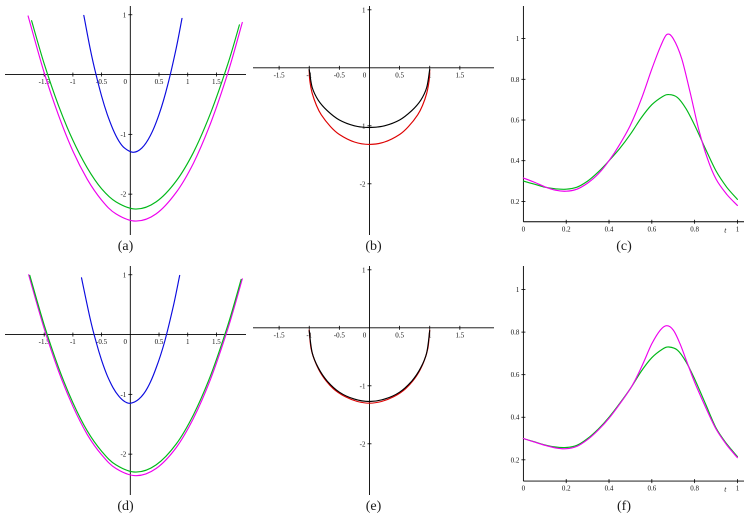 The image size is (752, 519). I want to click on plot-canvas-a: -1.5 -1 -0.5 0 0.5 1 1.5 1 -1 -2, so click(126, 120).